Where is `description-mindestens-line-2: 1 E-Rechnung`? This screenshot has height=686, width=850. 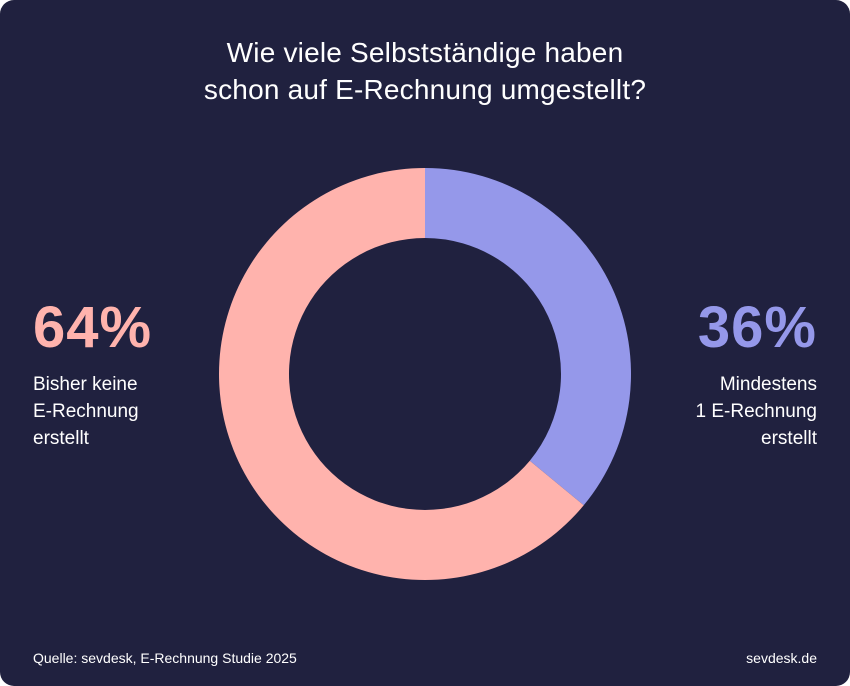
description-mindestens-line-2: 1 E-Rechnung is located at coordinates (756, 411).